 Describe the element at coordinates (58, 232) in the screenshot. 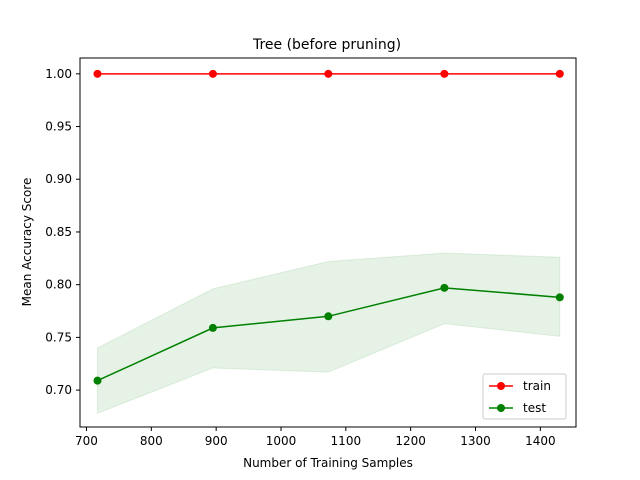

I see `y-tick-label: 0.85` at that location.